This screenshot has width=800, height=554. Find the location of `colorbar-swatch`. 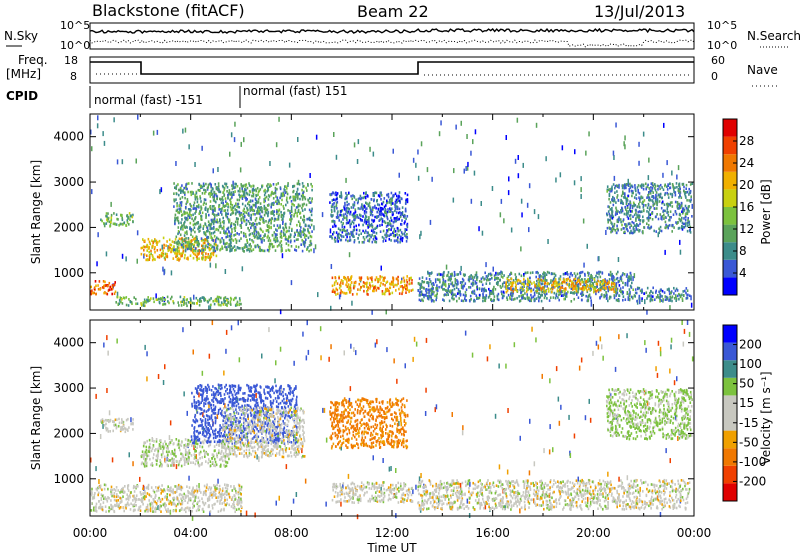

colorbar-swatch is located at coordinates (730, 128).